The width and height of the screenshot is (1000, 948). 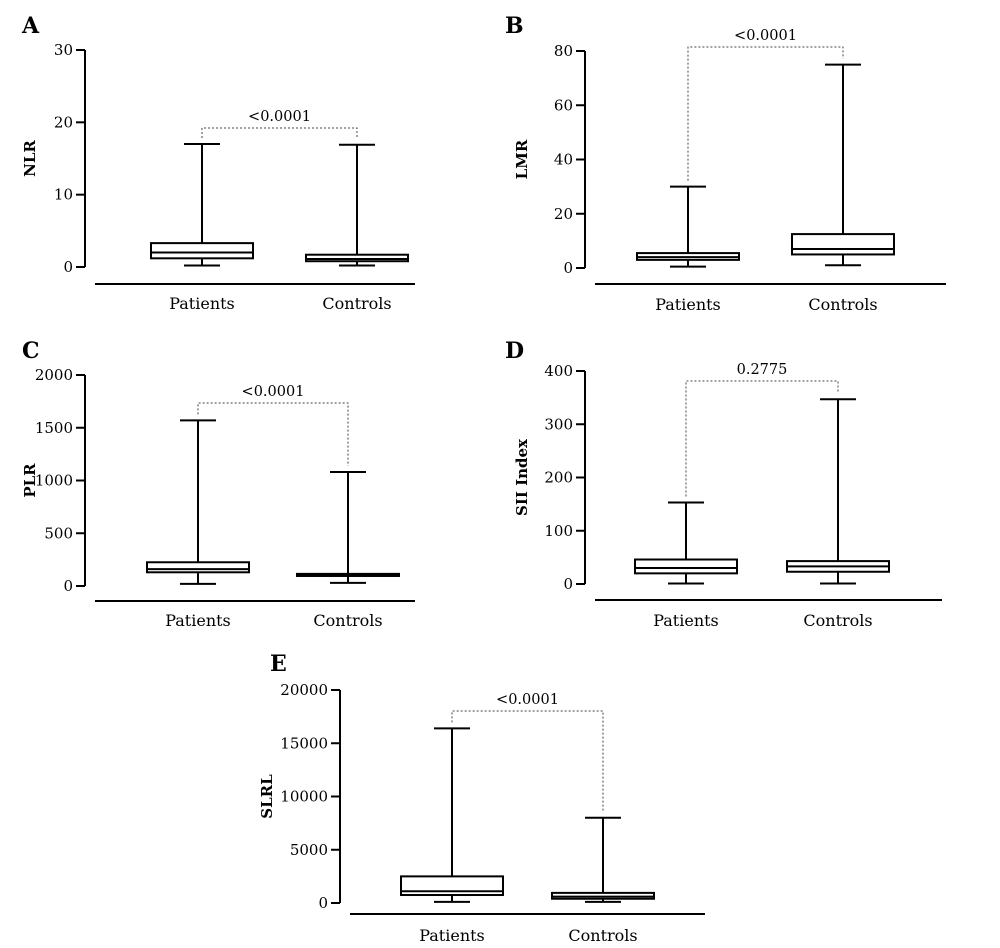 I want to click on p-value-label: 0.2775, so click(x=762, y=370).